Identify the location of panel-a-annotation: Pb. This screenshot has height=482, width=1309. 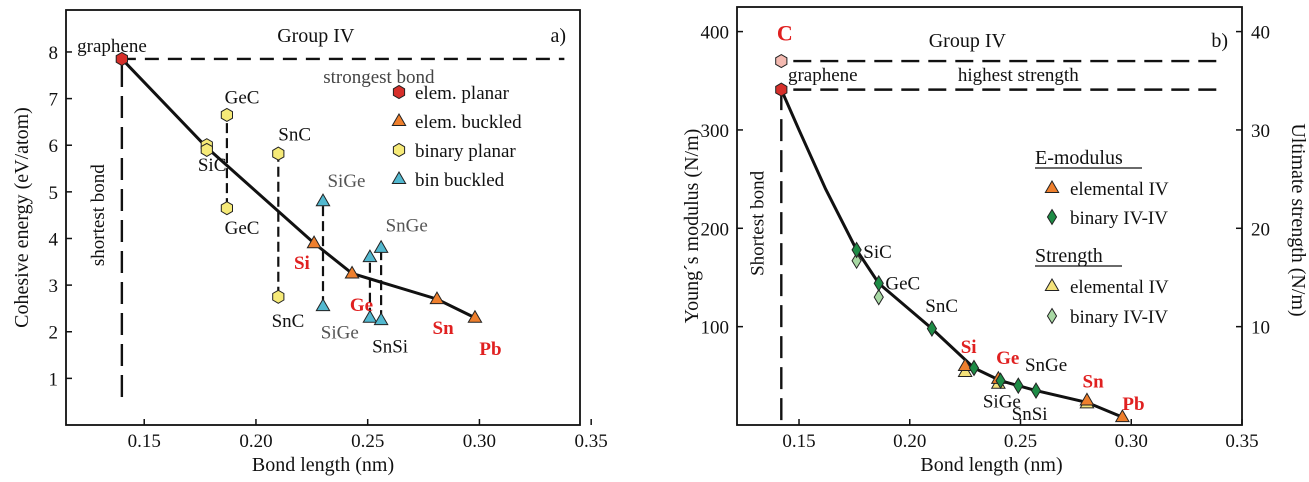
(490, 349).